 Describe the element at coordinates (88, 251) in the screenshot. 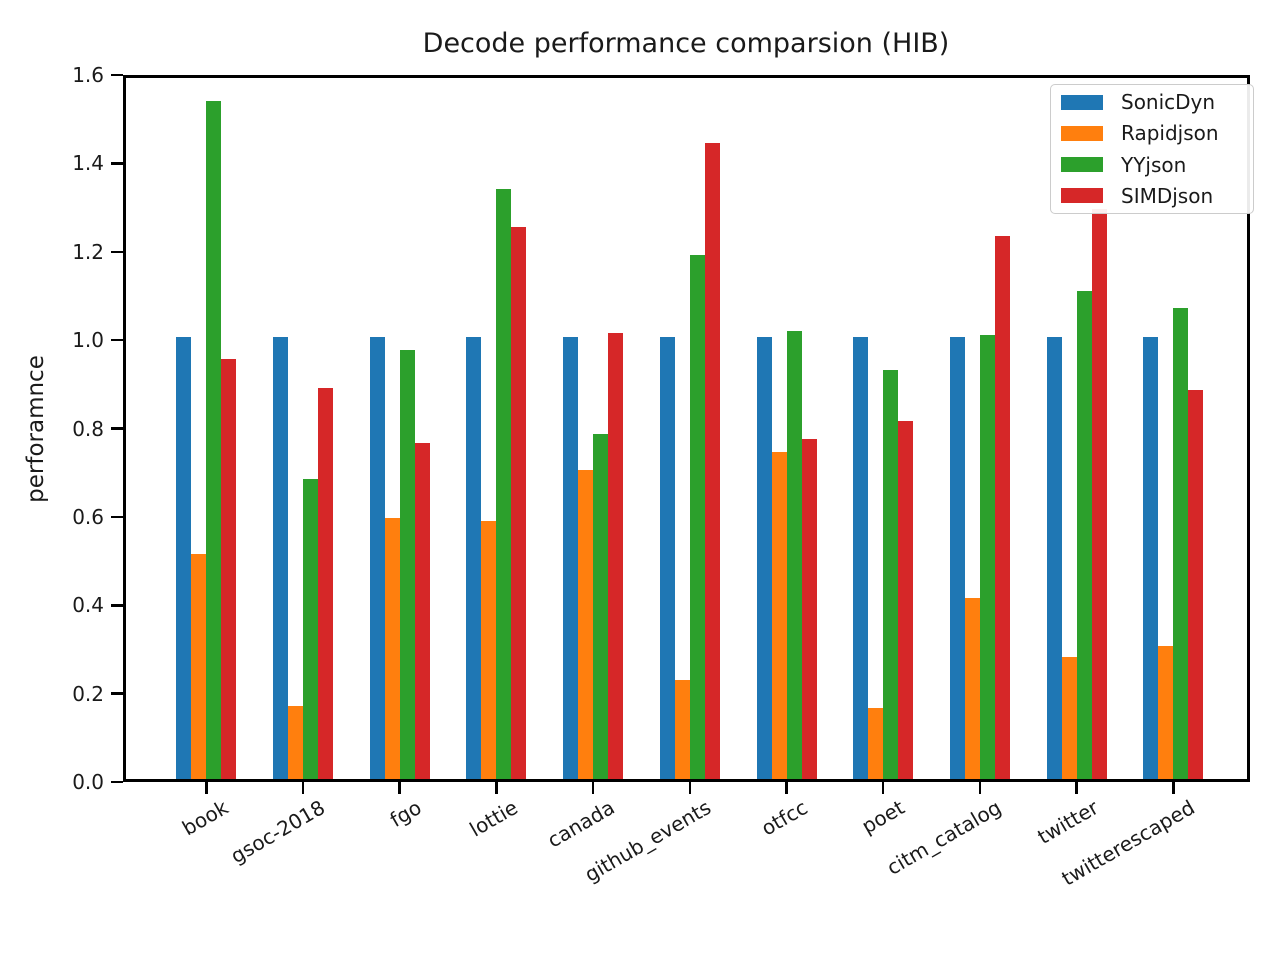

I see `y-tick-label: 1.2` at that location.